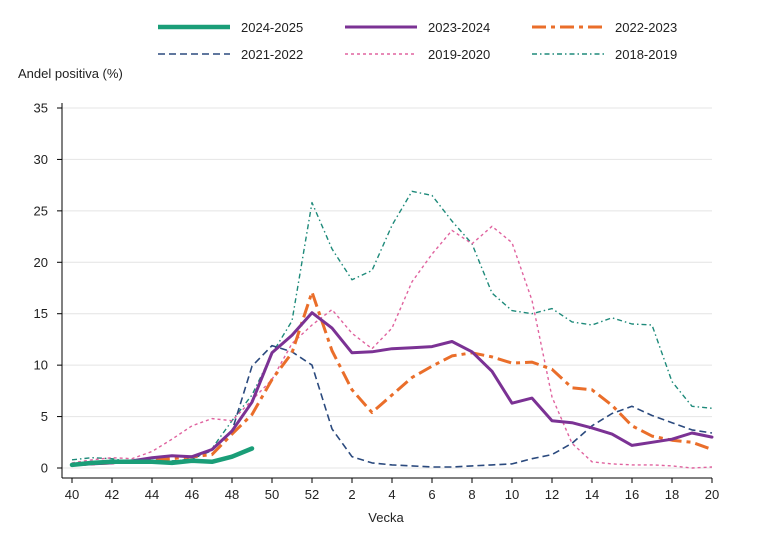 The width and height of the screenshot is (760, 553). I want to click on x-tick-label: 44, so click(152, 494).